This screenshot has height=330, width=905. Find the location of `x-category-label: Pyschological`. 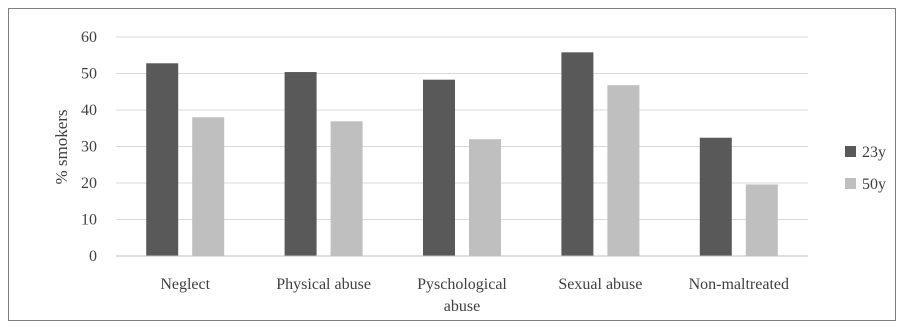

x-category-label: Pyschological is located at coordinates (462, 284).